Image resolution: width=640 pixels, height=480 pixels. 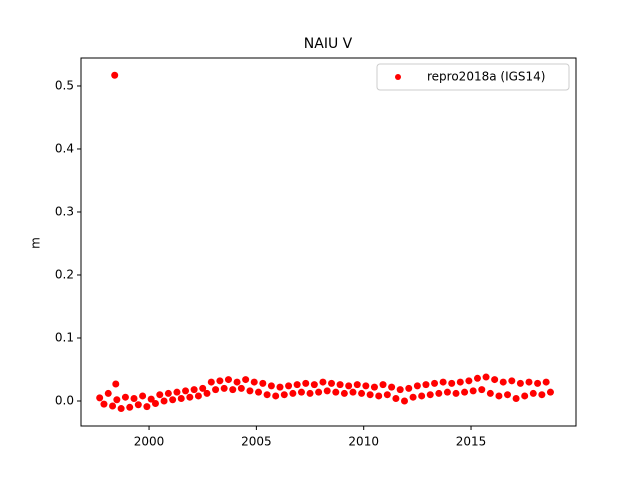 What do you see at coordinates (36, 243) in the screenshot?
I see `y-axis-label: m` at bounding box center [36, 243].